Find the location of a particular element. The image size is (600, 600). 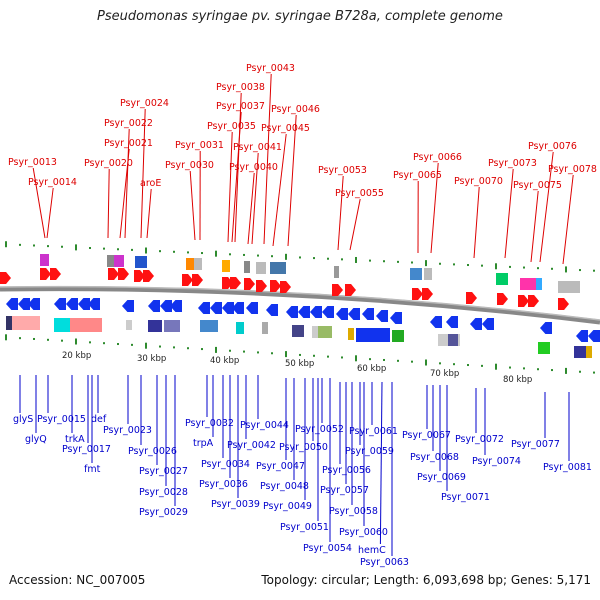

gene-label-bottom: Psyr_0050 is located at coordinates (303, 447).